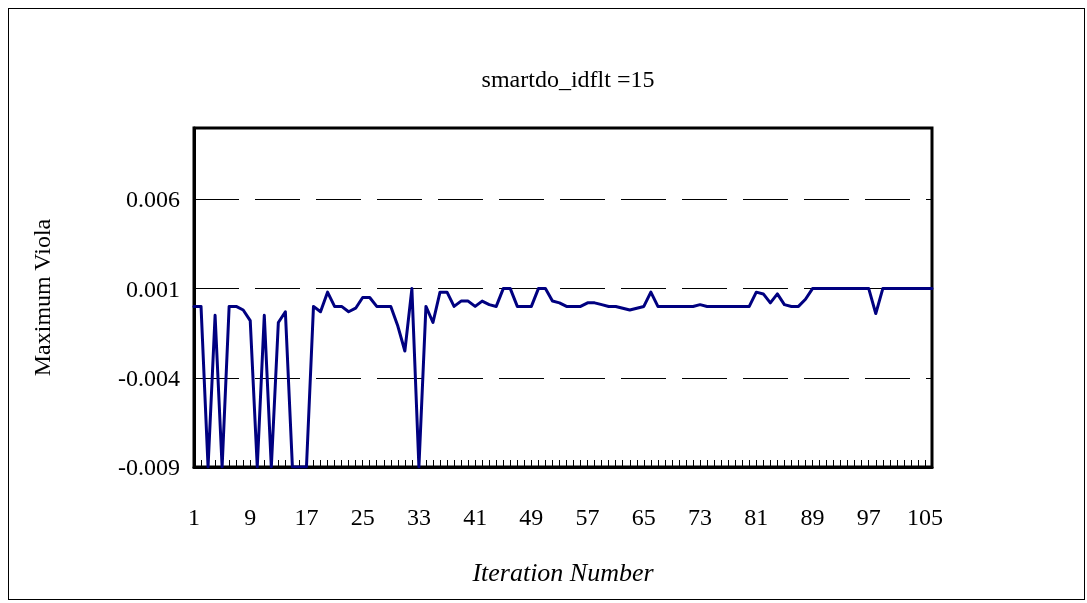 The image size is (1087, 603). Describe the element at coordinates (756, 517) in the screenshot. I see `x-tick-label: 81` at that location.